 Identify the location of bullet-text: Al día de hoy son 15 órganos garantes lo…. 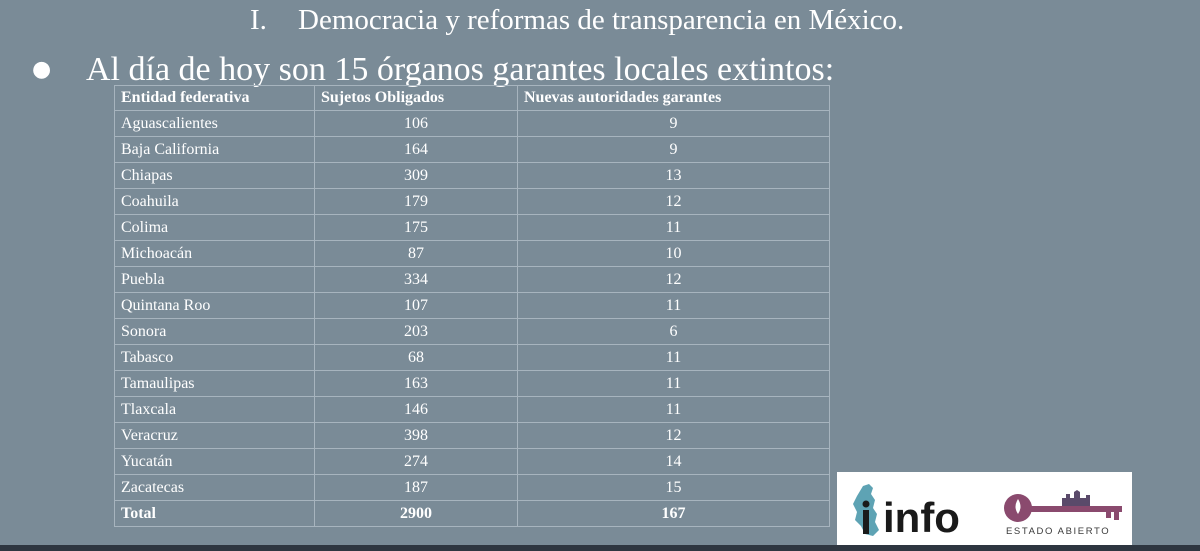
(460, 69).